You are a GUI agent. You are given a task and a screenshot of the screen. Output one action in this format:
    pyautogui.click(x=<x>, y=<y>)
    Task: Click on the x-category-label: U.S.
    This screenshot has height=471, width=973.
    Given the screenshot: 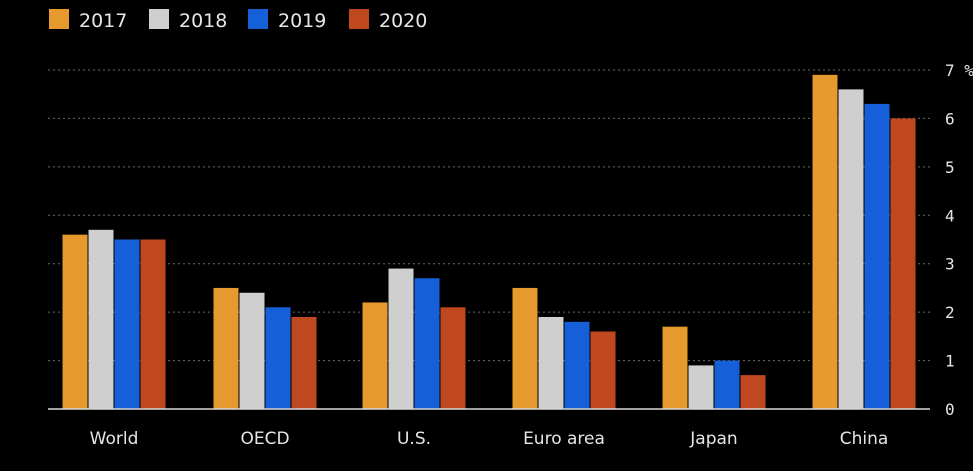 What is the action you would take?
    pyautogui.click(x=414, y=439)
    